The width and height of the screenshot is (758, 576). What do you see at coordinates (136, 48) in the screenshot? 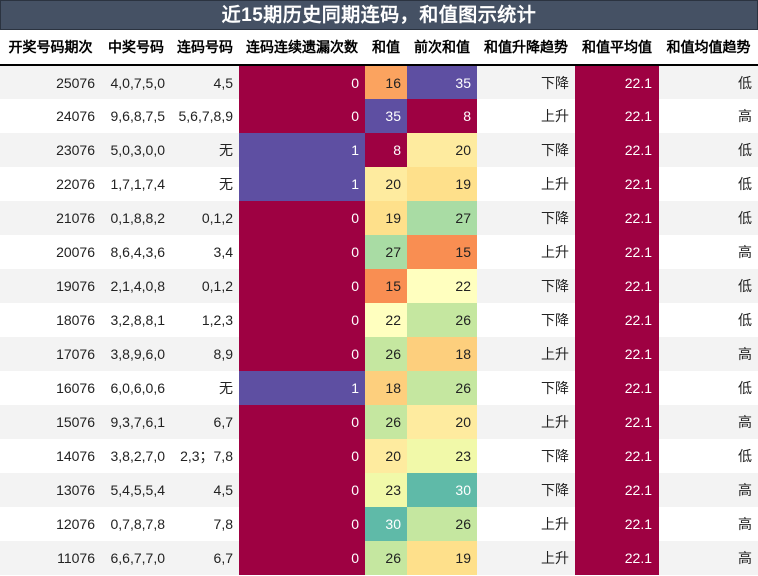
I see `col-header-numbers: 中奖号码` at bounding box center [136, 48].